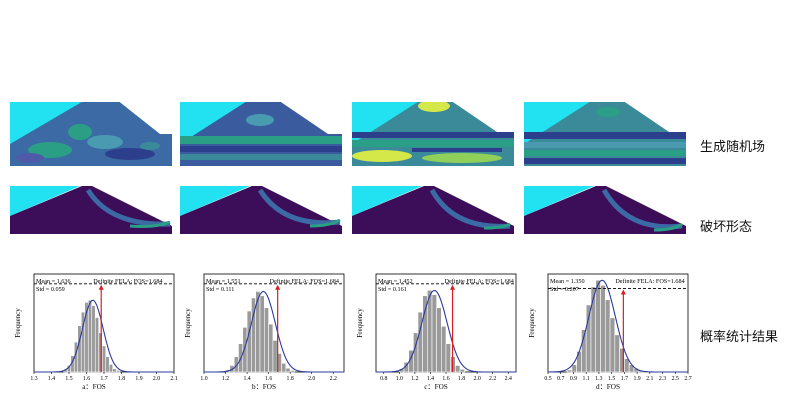 This screenshot has height=400, width=798. What do you see at coordinates (608, 386) in the screenshot?
I see `x-axis-label: d：FOS` at bounding box center [608, 386].